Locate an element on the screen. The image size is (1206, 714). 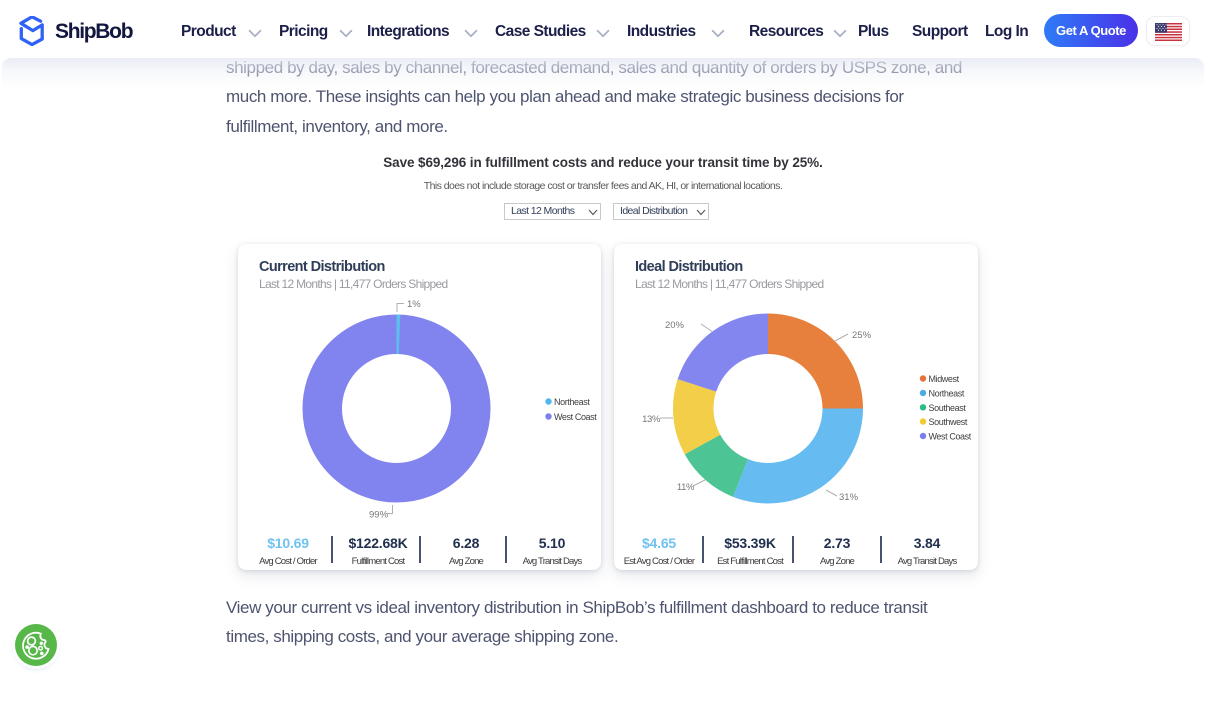
svg-text: 99% is located at coordinates (379, 515).